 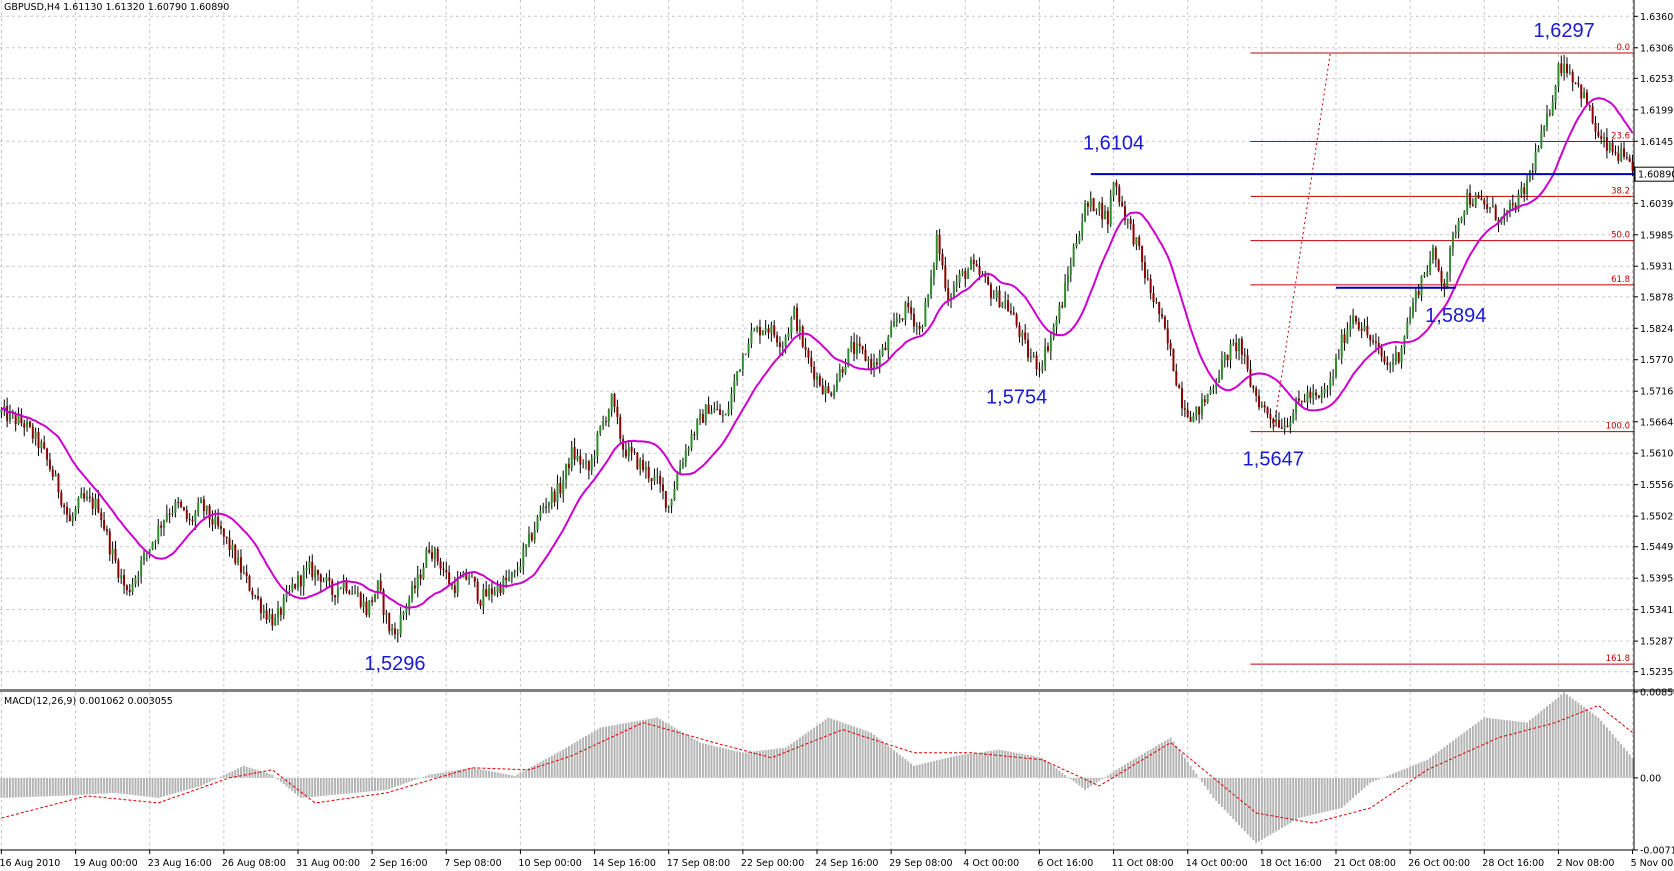 What do you see at coordinates (846, 863) in the screenshot?
I see `time-tick-label: 24 Sep 16:00` at bounding box center [846, 863].